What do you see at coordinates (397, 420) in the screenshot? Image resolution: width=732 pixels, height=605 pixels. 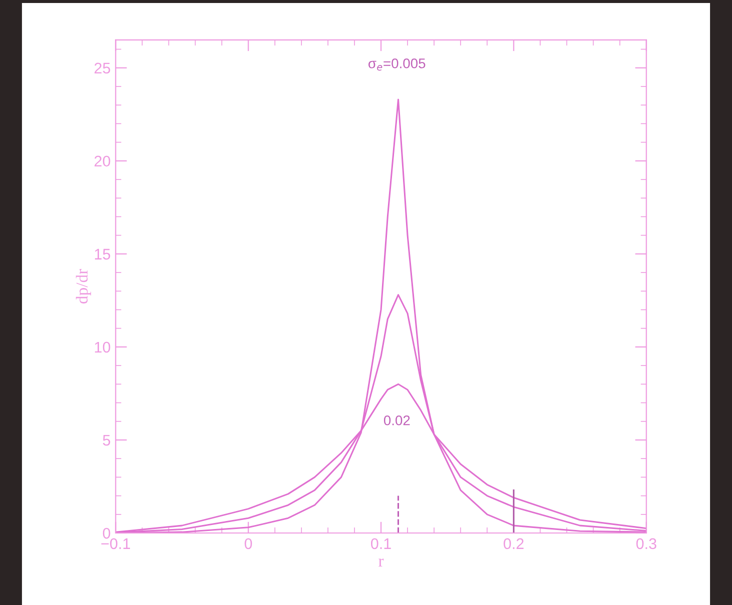 I see `annotation: 0.02` at bounding box center [397, 420].